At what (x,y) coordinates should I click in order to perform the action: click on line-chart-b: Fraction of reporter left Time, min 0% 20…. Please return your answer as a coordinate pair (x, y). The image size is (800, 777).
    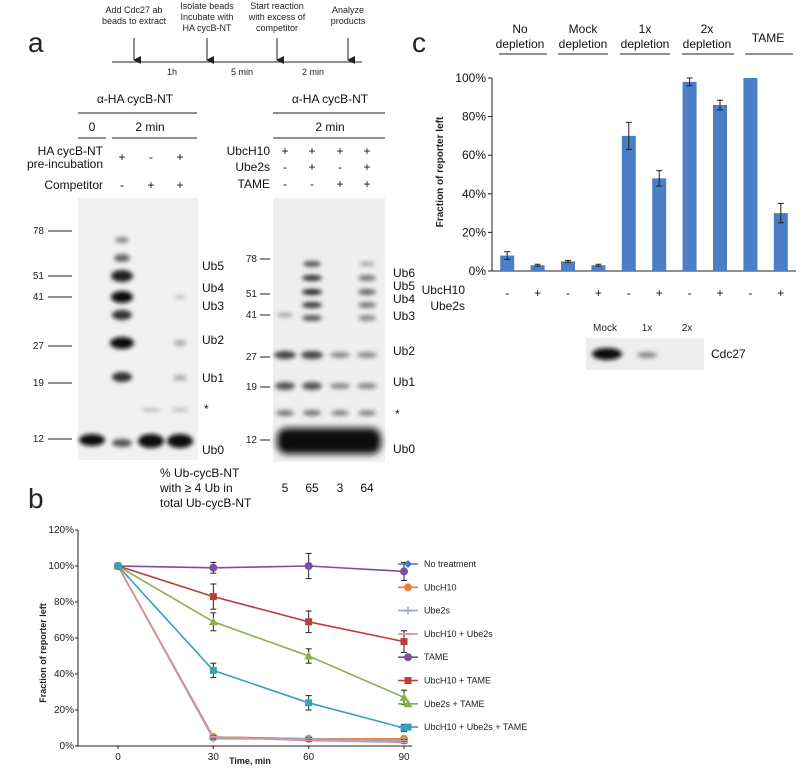
    Looking at the image, I should click on (225, 645).